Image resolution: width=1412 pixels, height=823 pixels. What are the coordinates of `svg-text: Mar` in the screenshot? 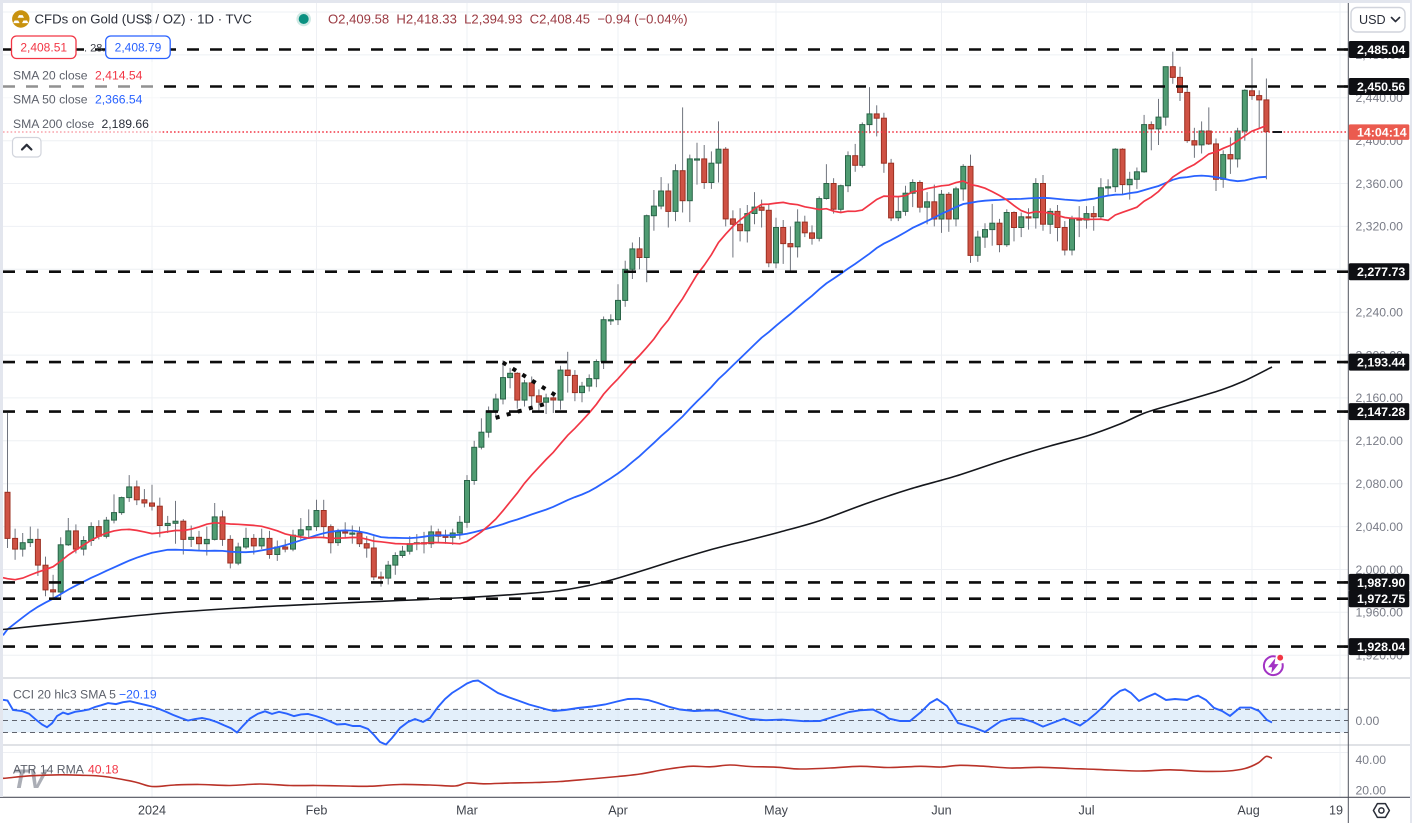 It's located at (467, 811).